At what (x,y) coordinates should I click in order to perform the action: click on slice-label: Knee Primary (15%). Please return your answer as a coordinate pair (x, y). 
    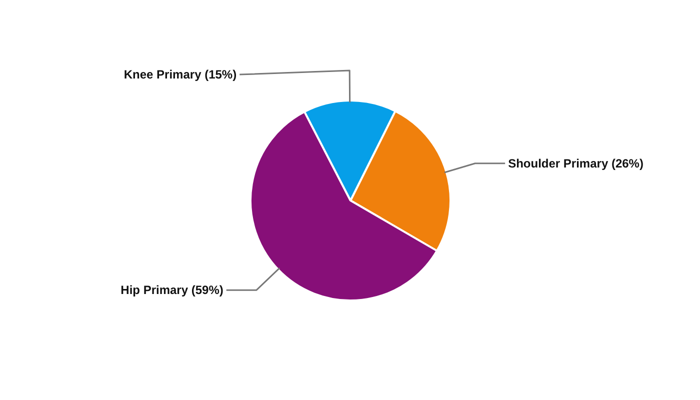
    Looking at the image, I should click on (180, 75).